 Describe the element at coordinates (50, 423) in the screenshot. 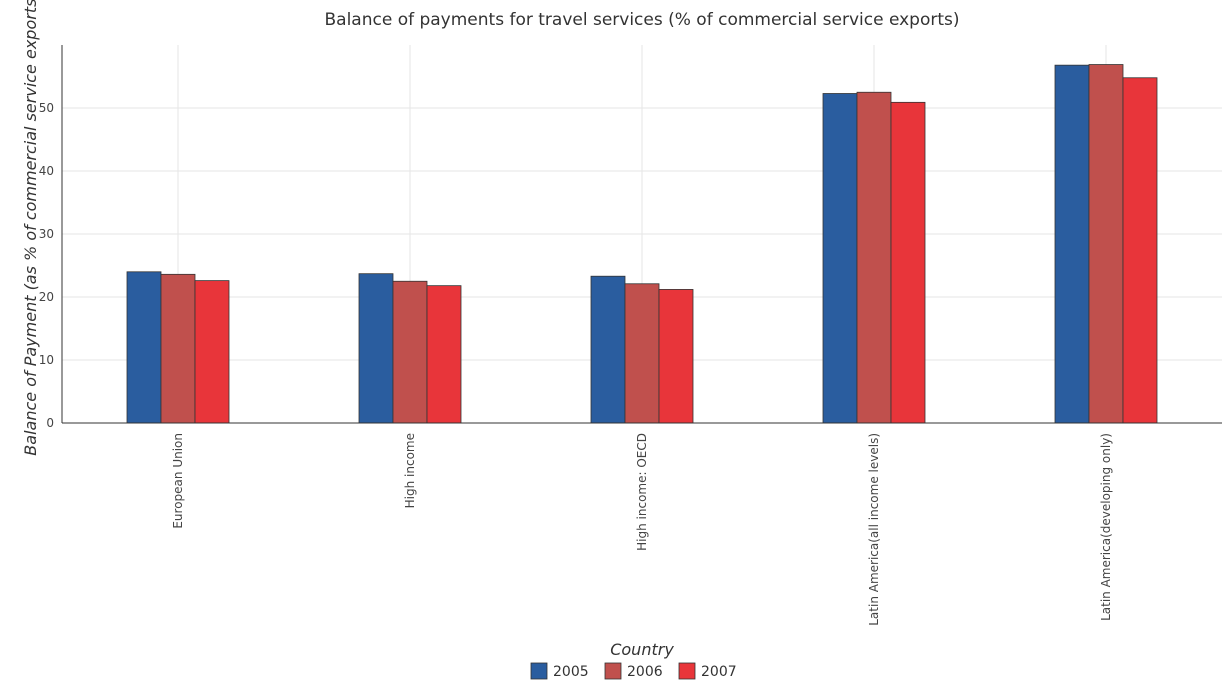

I see `y-tick-label: 0` at that location.